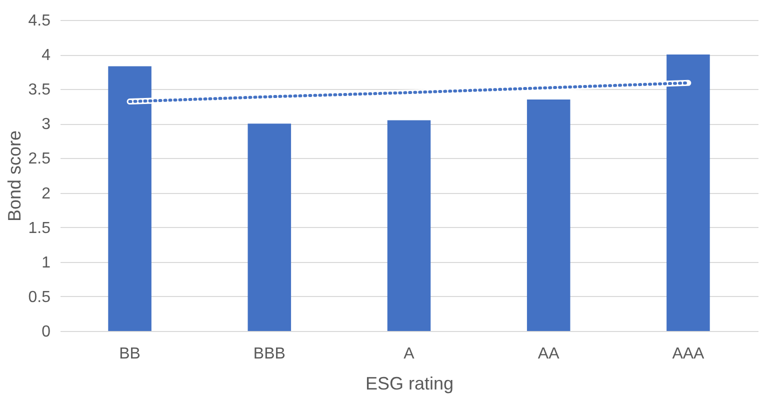 The height and width of the screenshot is (401, 763). Describe the element at coordinates (39, 297) in the screenshot. I see `y-tick-label: 0.5` at that location.